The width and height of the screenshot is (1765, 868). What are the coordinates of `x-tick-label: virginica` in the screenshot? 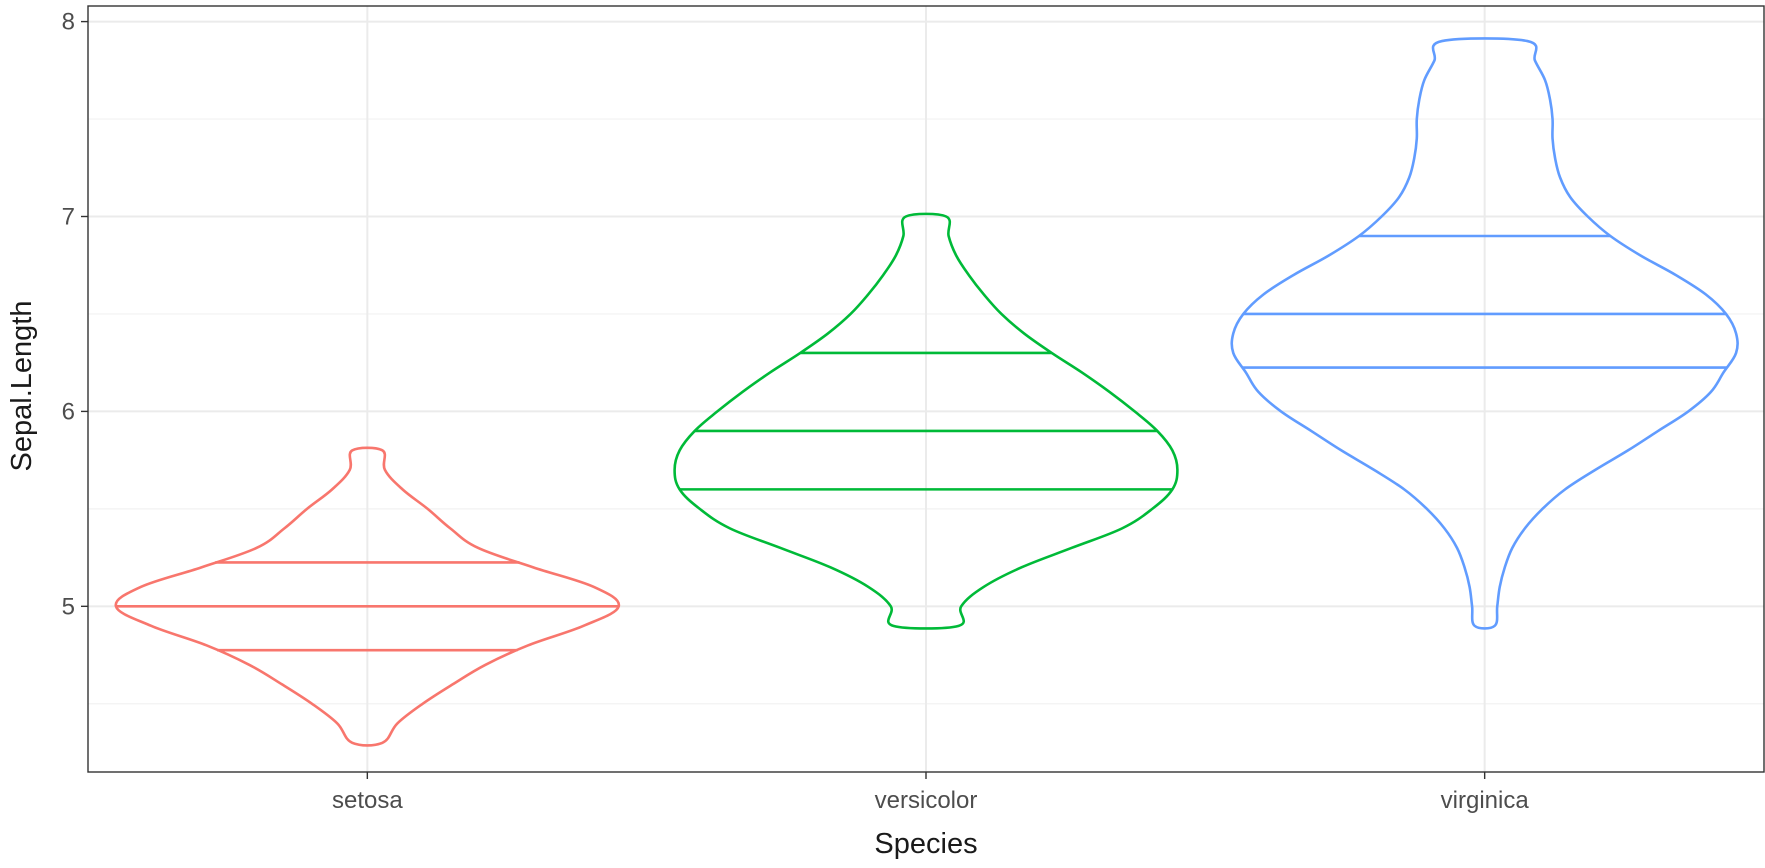 It's located at (1485, 800).